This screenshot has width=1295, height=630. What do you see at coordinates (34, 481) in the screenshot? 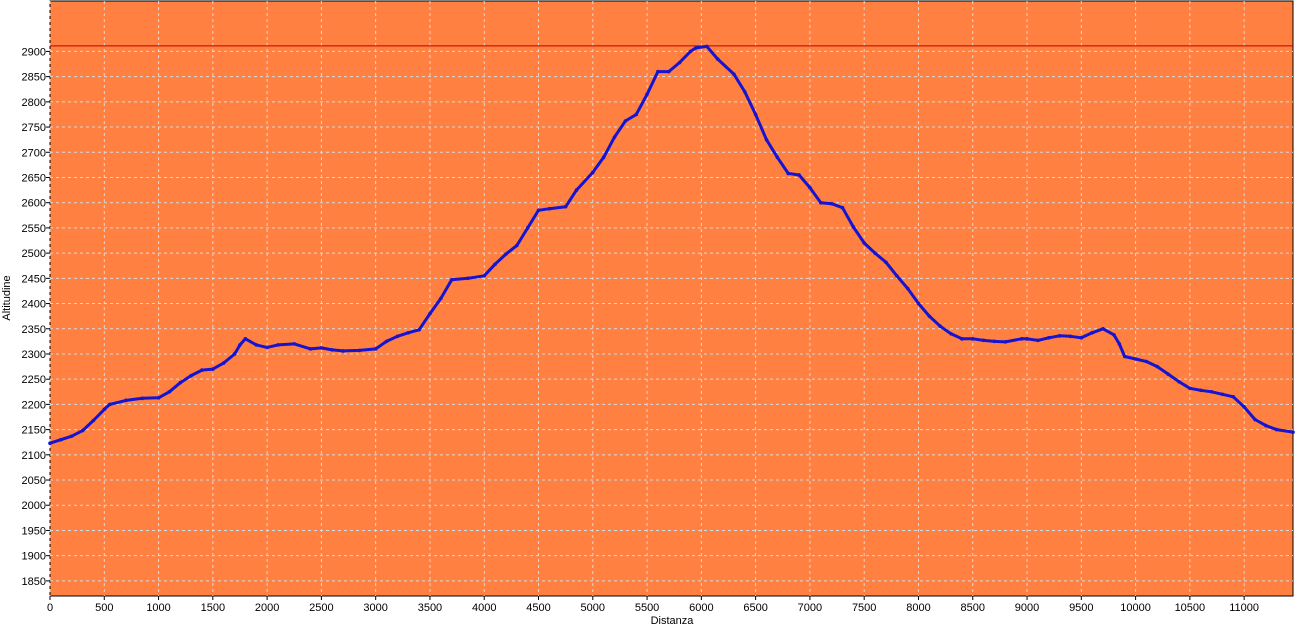
I see `y-tick-label: 2050` at bounding box center [34, 481].